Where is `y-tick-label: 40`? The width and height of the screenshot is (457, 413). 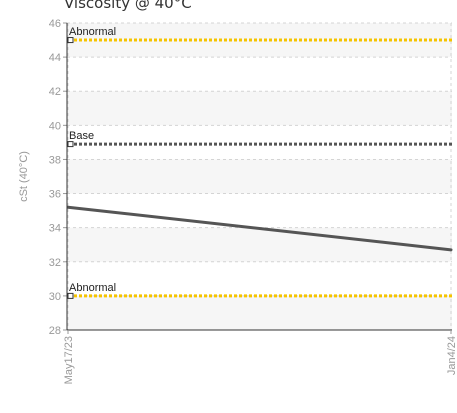
y-tick-label: 40 is located at coordinates (55, 126).